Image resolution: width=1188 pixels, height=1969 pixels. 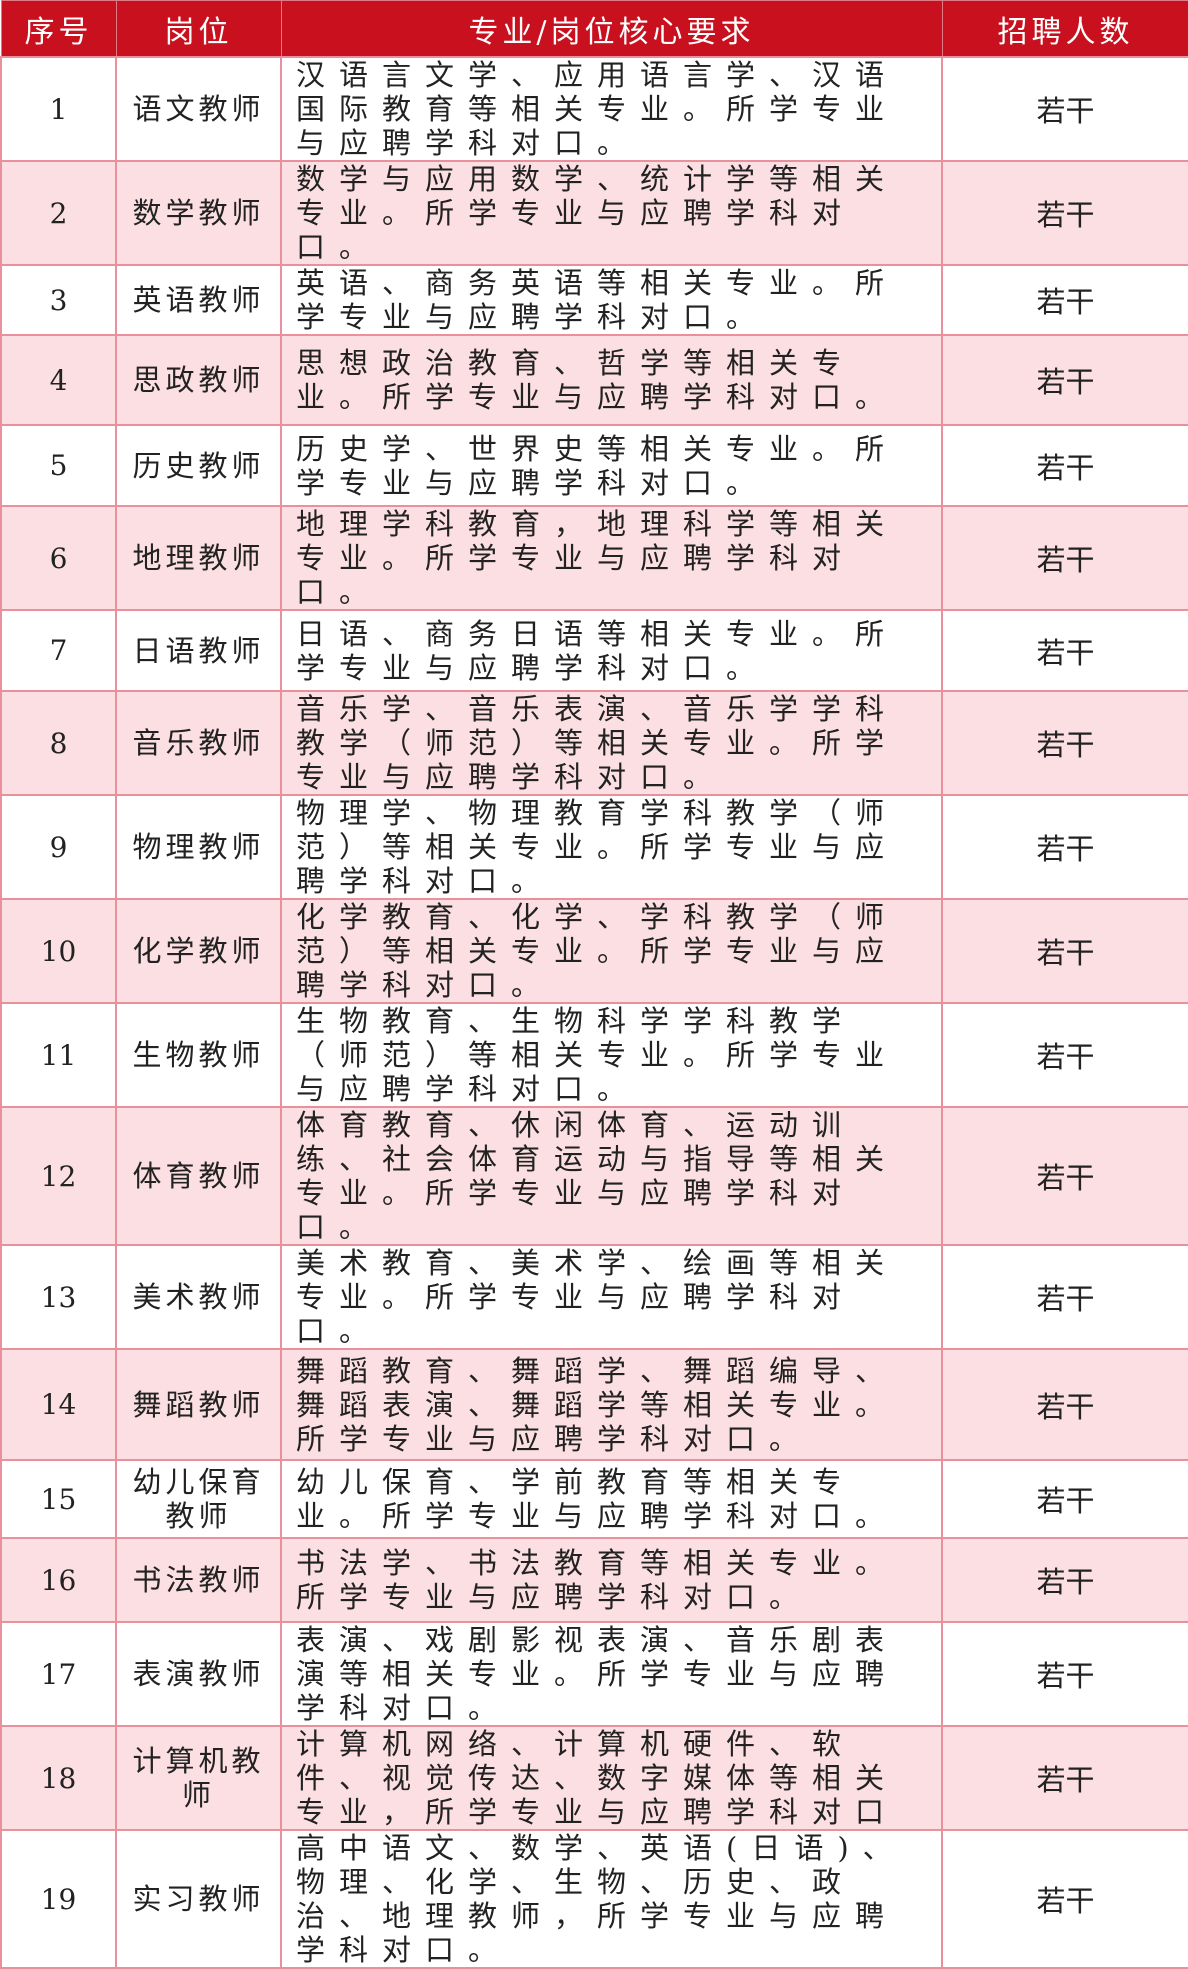 I want to click on position-name: 日语教师, so click(x=198, y=650).